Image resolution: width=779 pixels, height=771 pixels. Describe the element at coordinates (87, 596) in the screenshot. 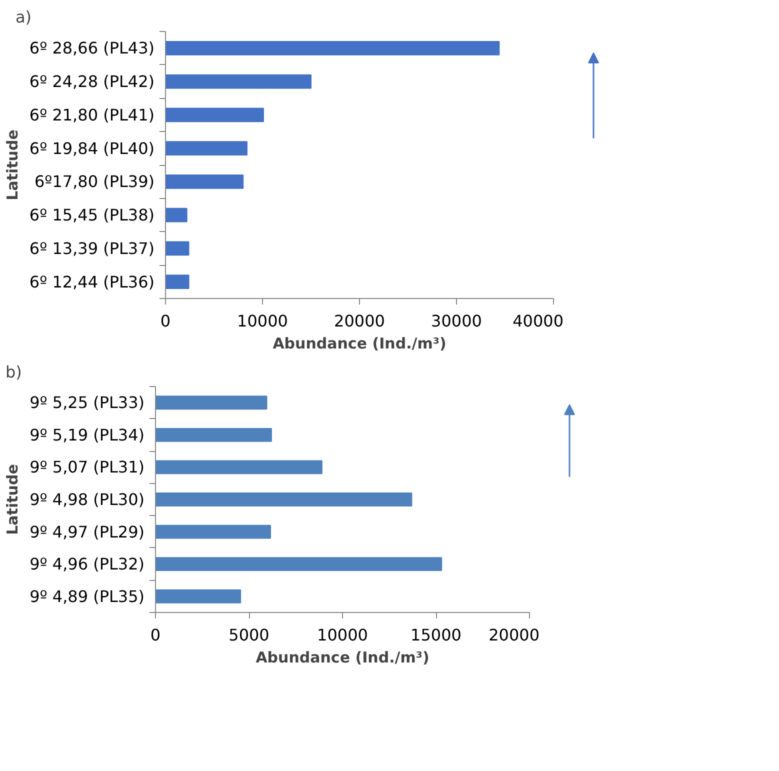

I see `y-tick-label: 9º 4,89 (PL35)` at that location.